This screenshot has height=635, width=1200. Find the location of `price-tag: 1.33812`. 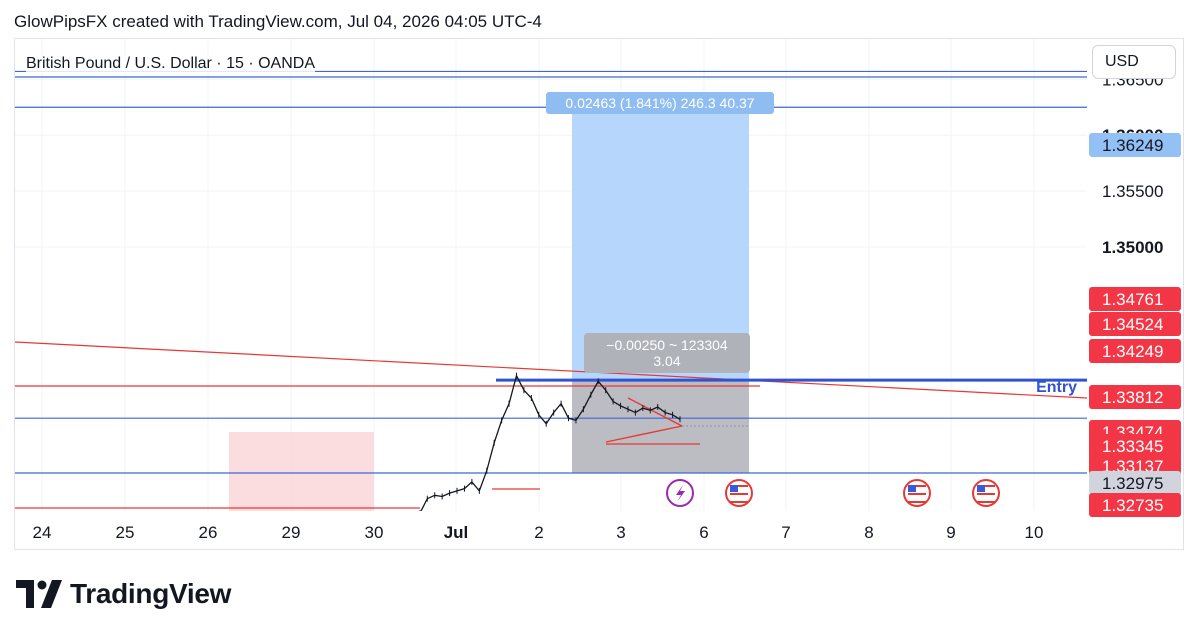

price-tag: 1.33812 is located at coordinates (1135, 397).